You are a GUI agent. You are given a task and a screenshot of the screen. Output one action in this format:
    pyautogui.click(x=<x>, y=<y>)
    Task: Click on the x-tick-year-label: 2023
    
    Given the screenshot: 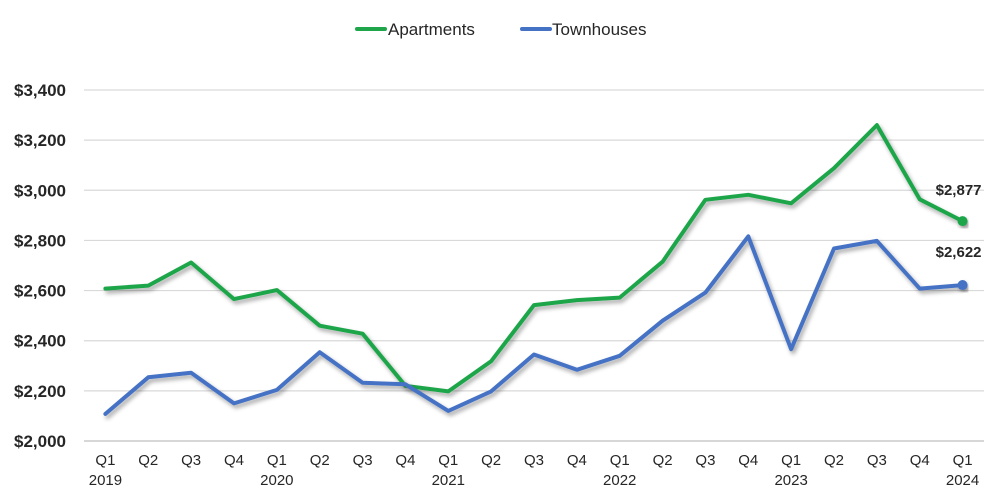 What is the action you would take?
    pyautogui.click(x=790, y=480)
    